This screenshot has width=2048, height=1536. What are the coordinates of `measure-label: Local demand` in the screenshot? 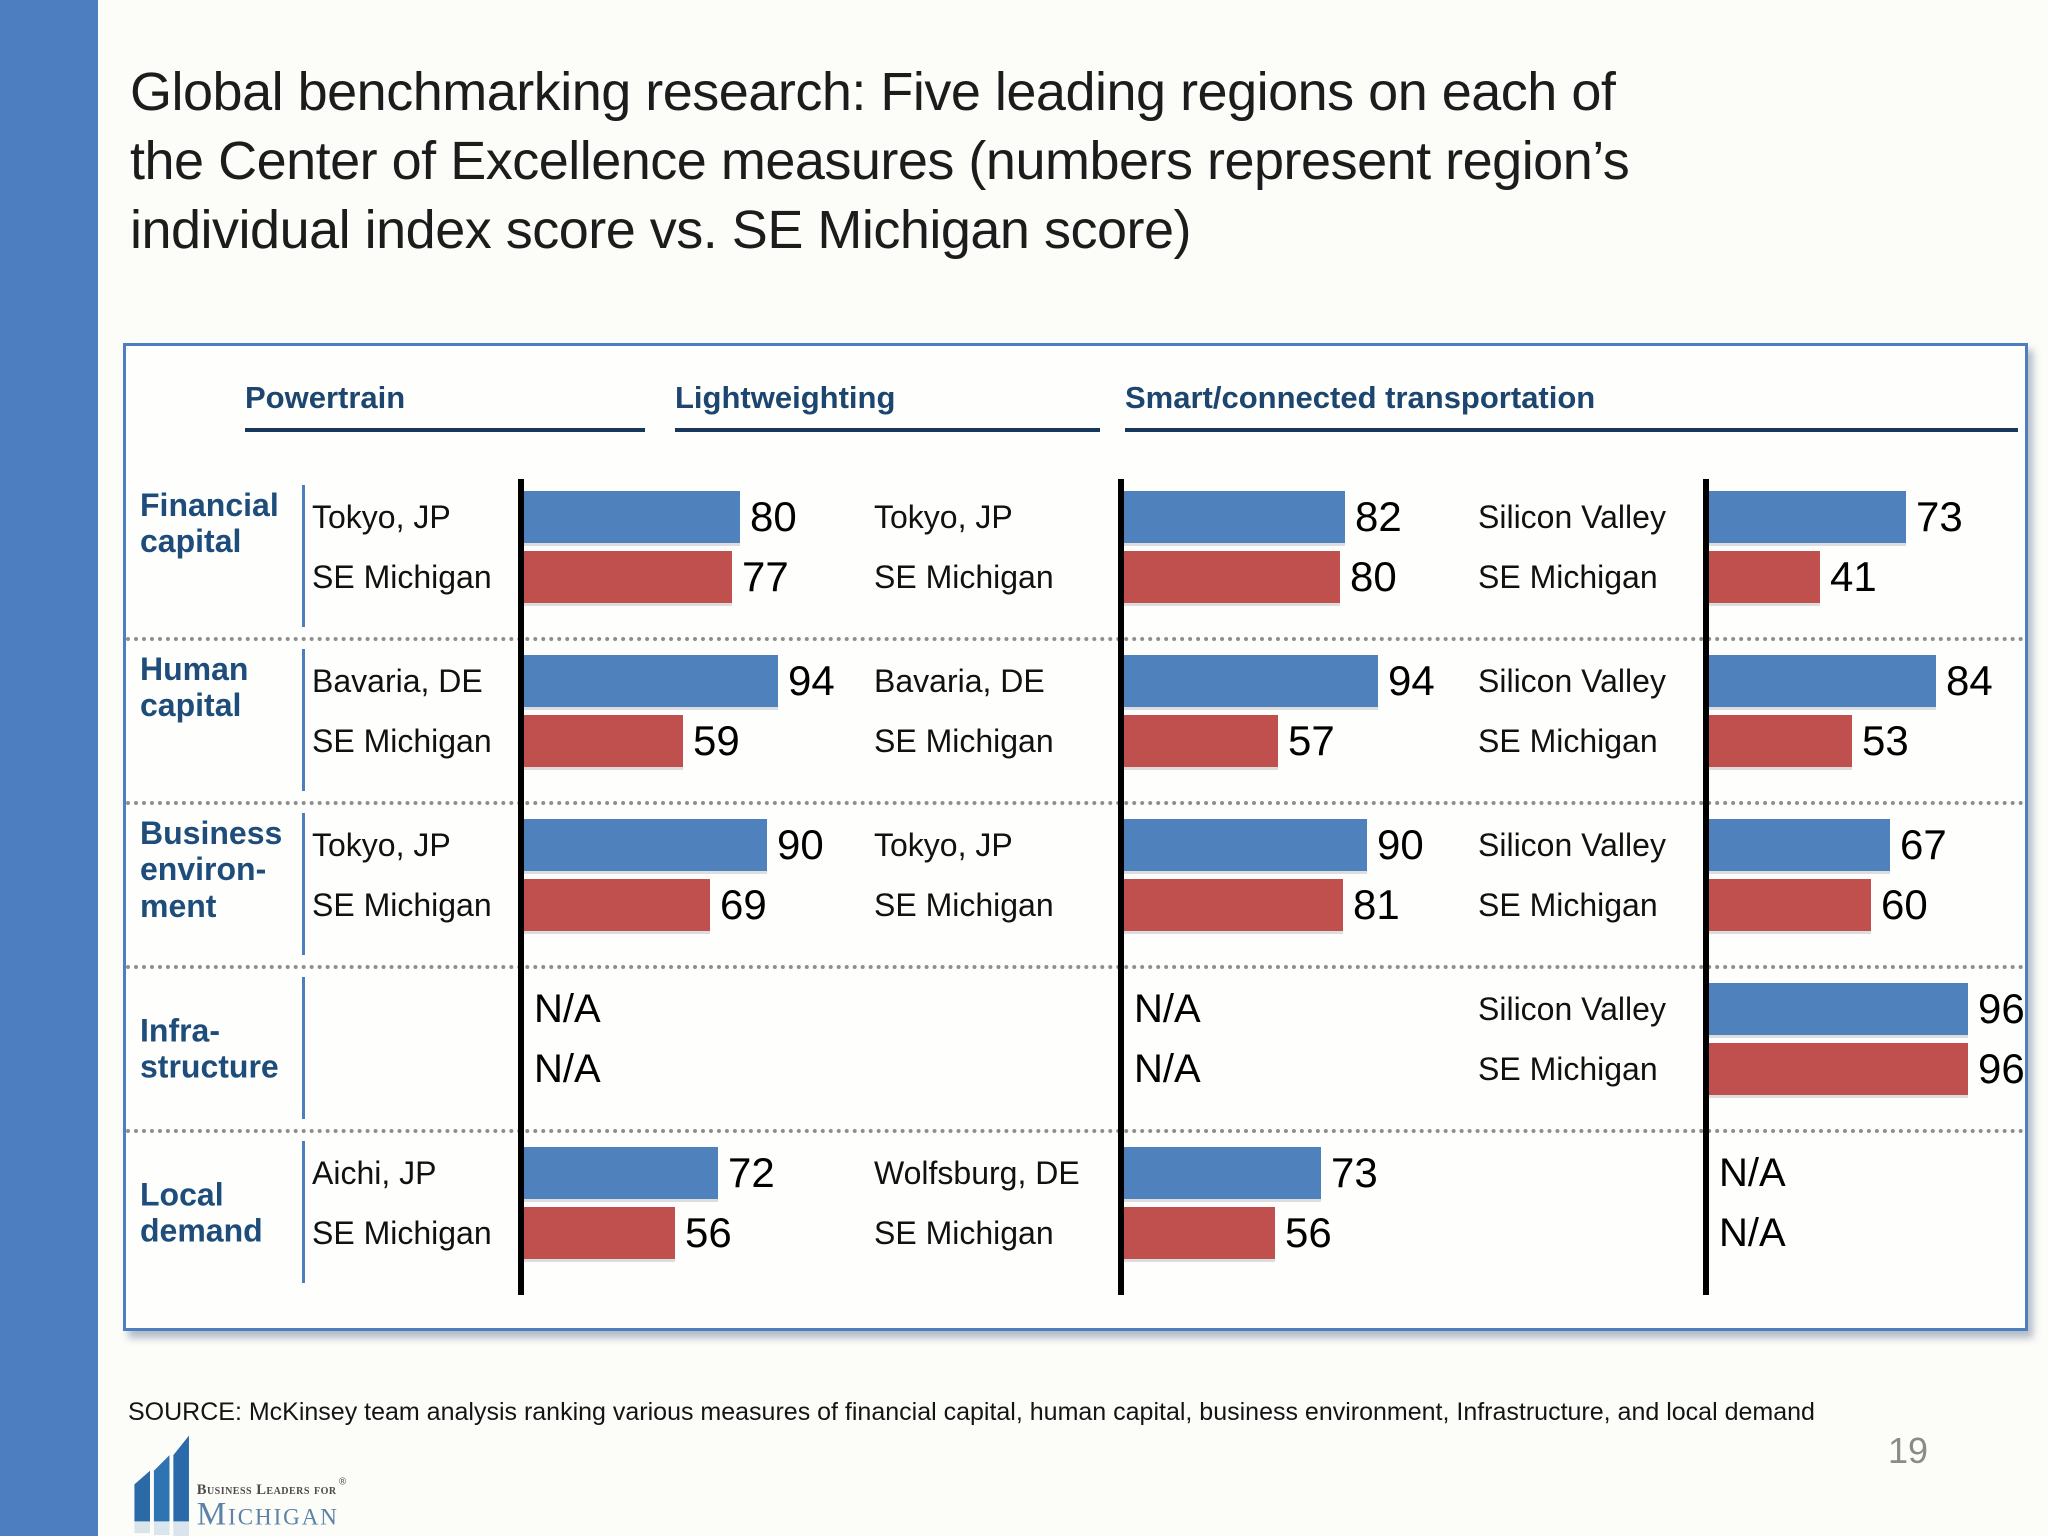 It's located at (201, 1212).